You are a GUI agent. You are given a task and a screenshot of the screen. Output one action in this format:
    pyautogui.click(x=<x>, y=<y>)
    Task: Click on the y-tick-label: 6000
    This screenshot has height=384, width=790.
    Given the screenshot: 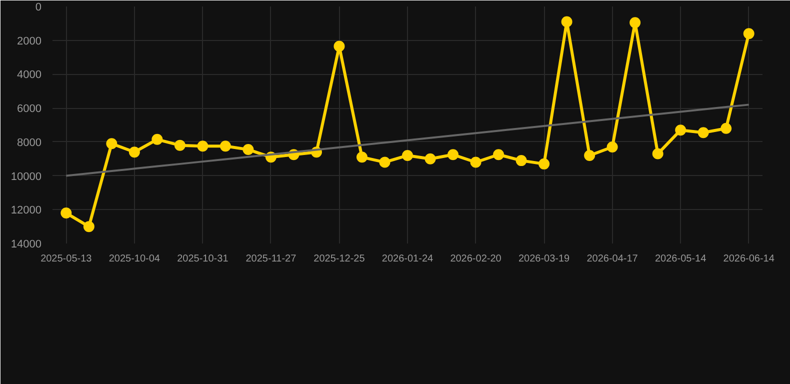 What is the action you would take?
    pyautogui.click(x=29, y=109)
    